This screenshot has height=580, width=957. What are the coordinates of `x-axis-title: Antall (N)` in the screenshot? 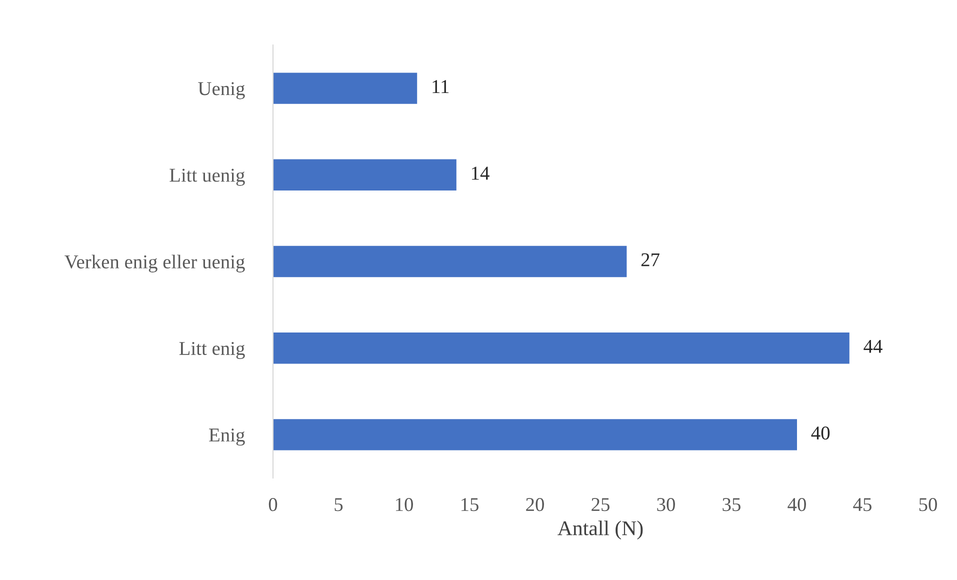 It's located at (600, 530).